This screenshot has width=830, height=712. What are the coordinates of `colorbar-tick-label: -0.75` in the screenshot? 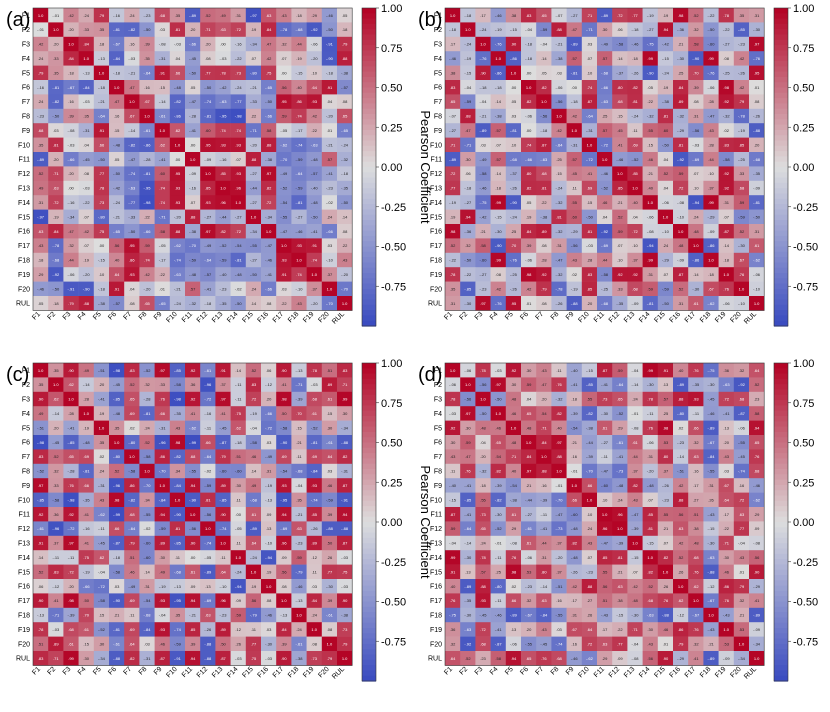 It's located at (393, 642).